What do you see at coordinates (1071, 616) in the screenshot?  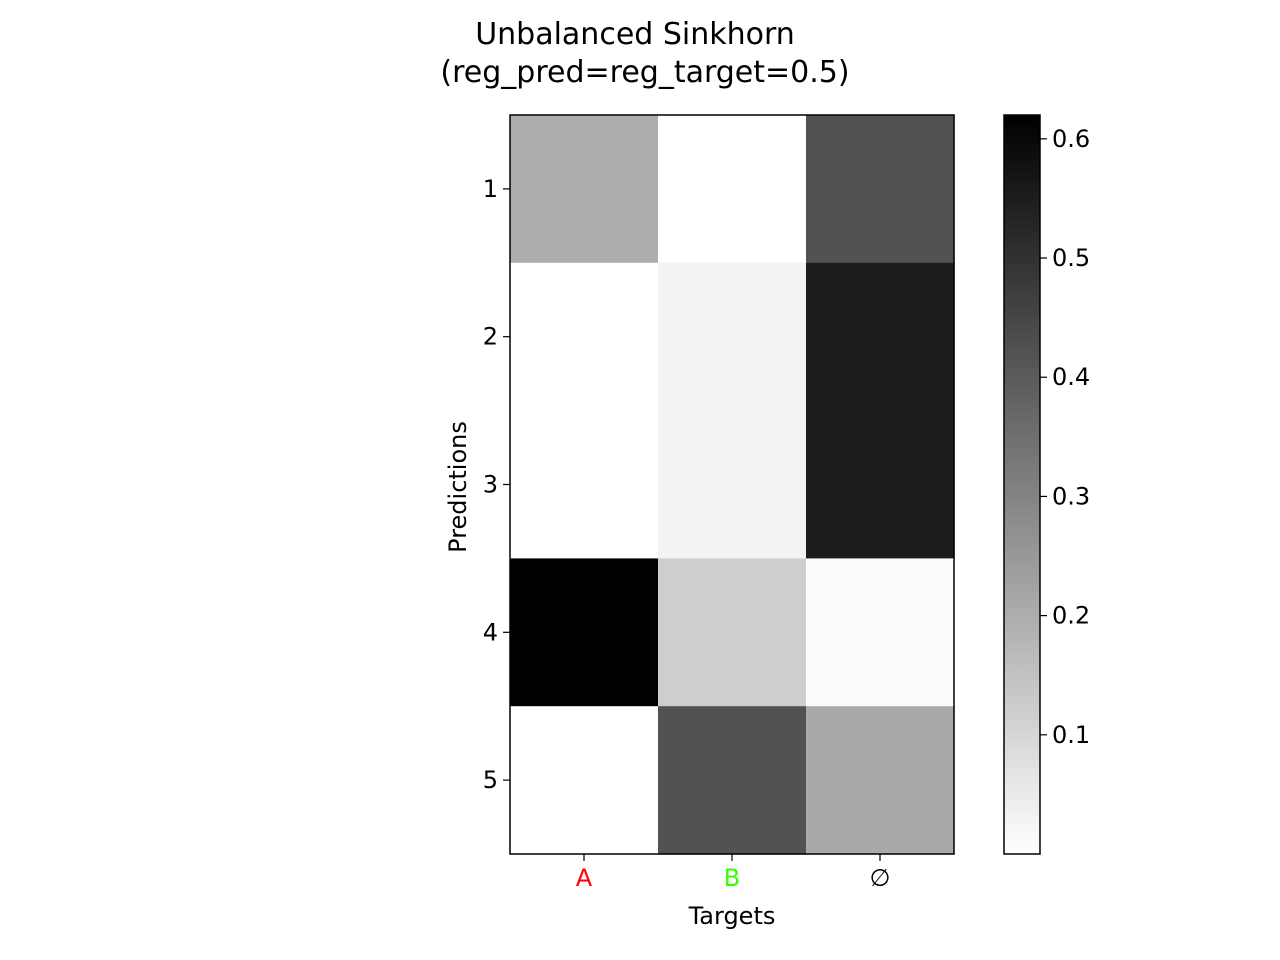 I see `colorbar-tick-label: 0.2` at bounding box center [1071, 616].